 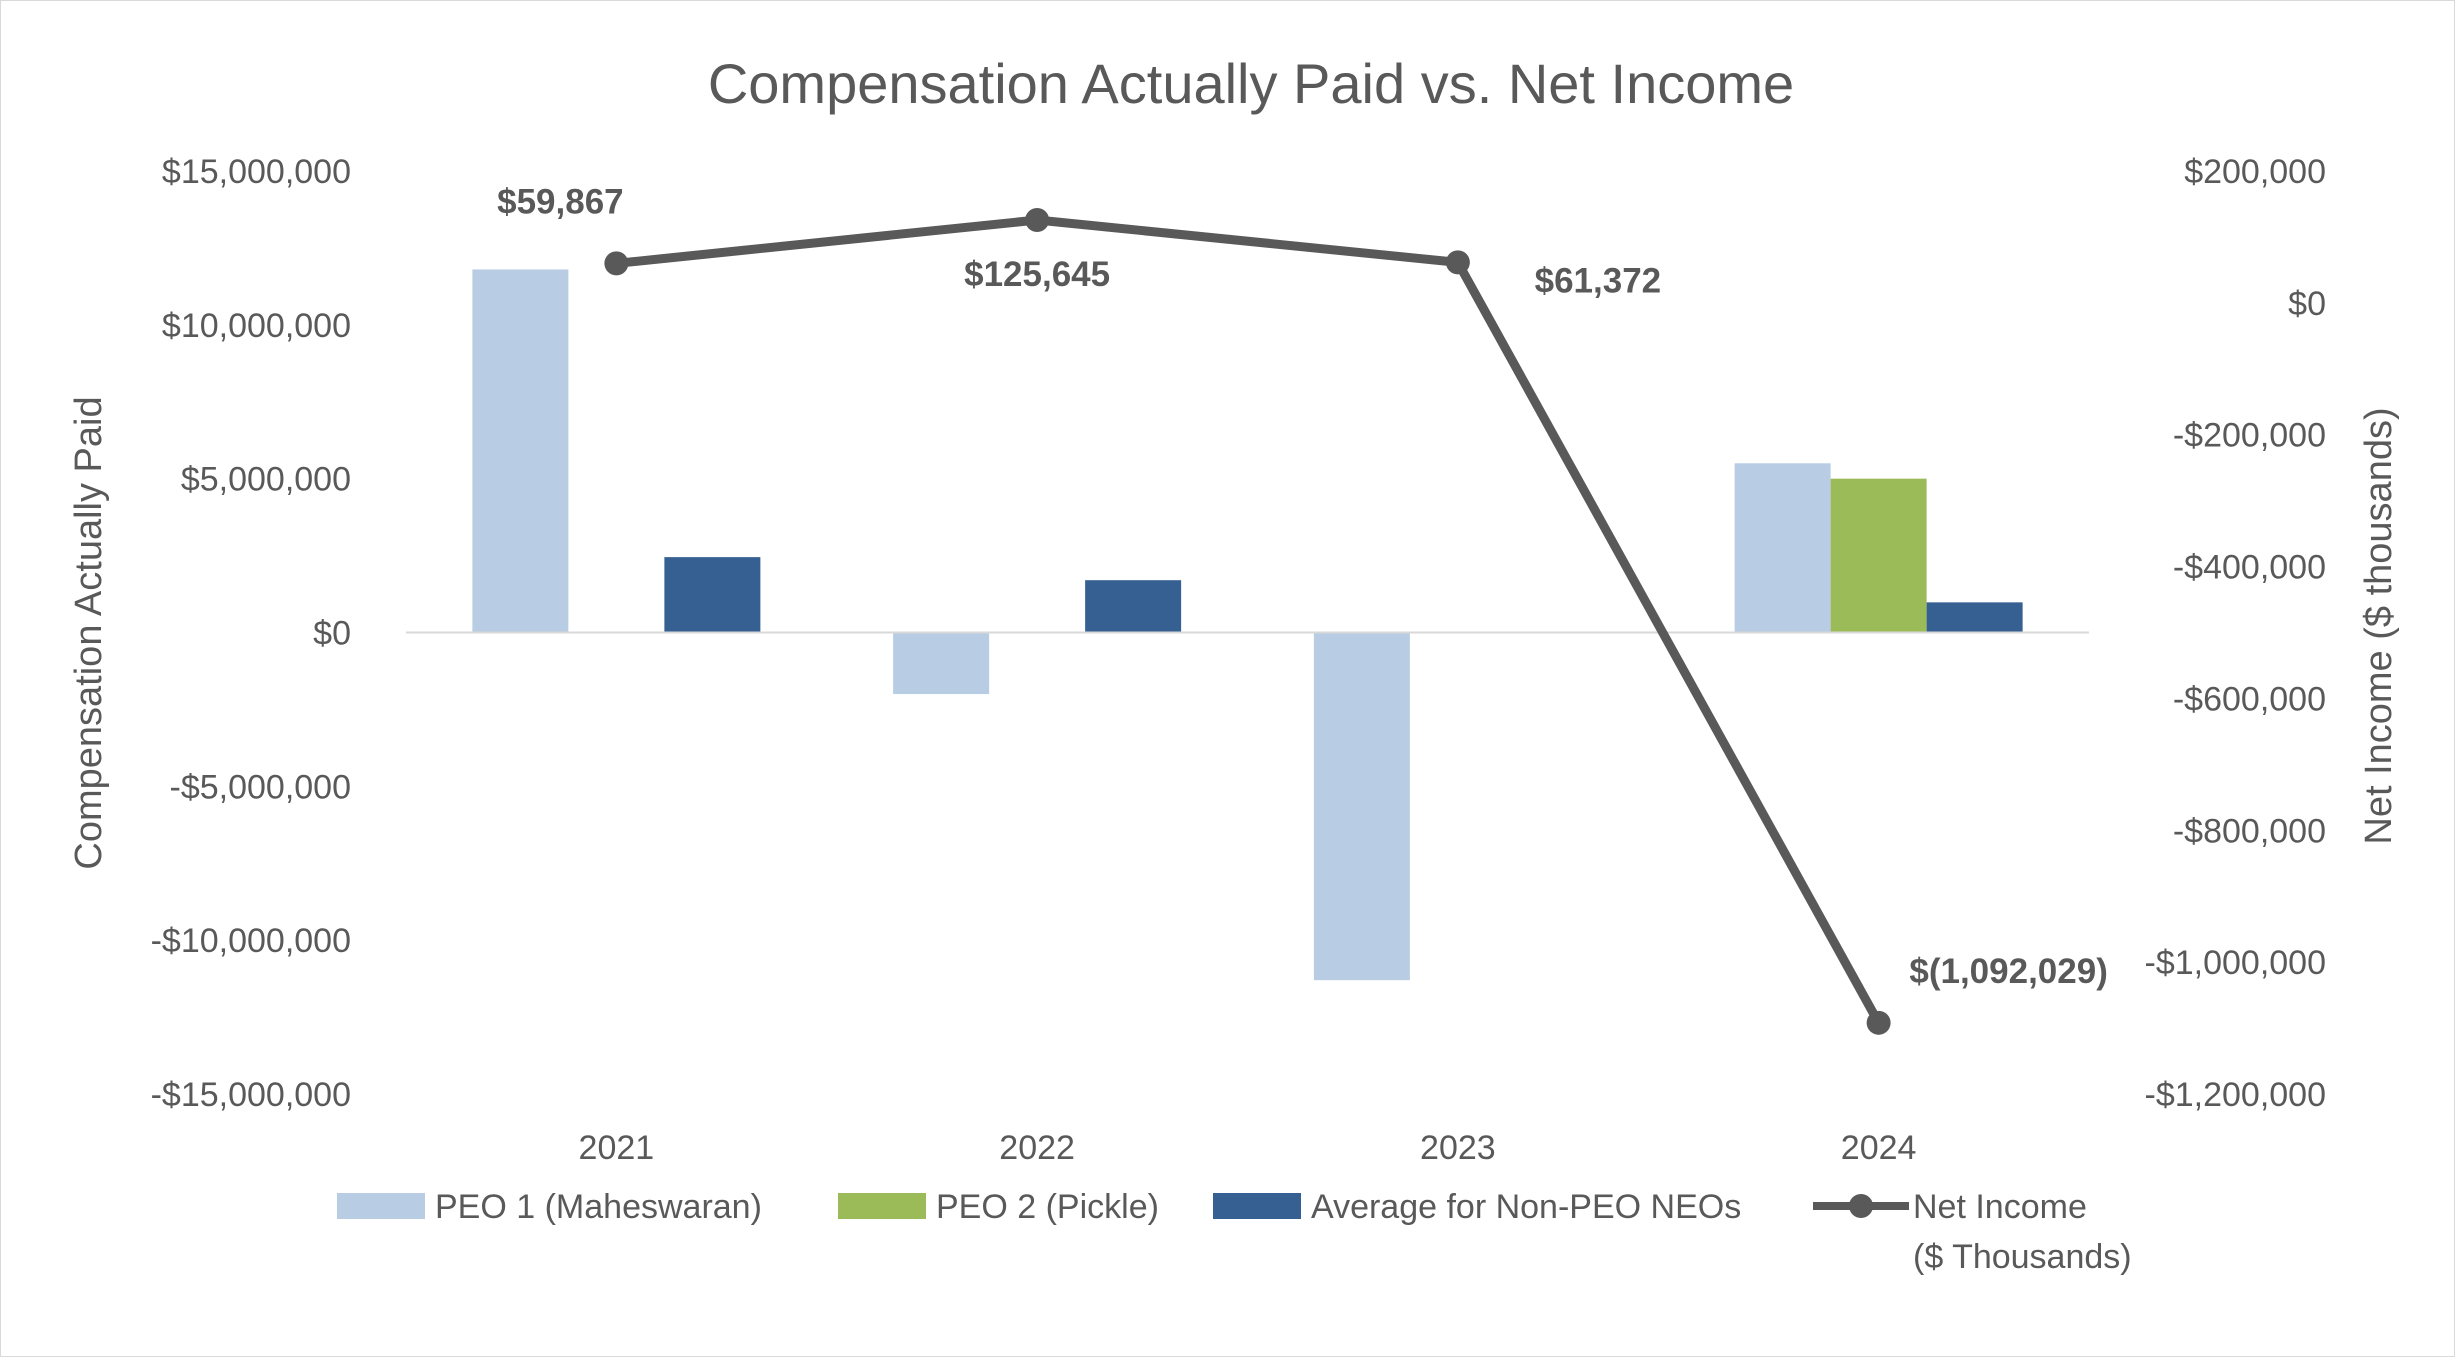 I want to click on net-income-data-label: $125,645, so click(x=1037, y=274).